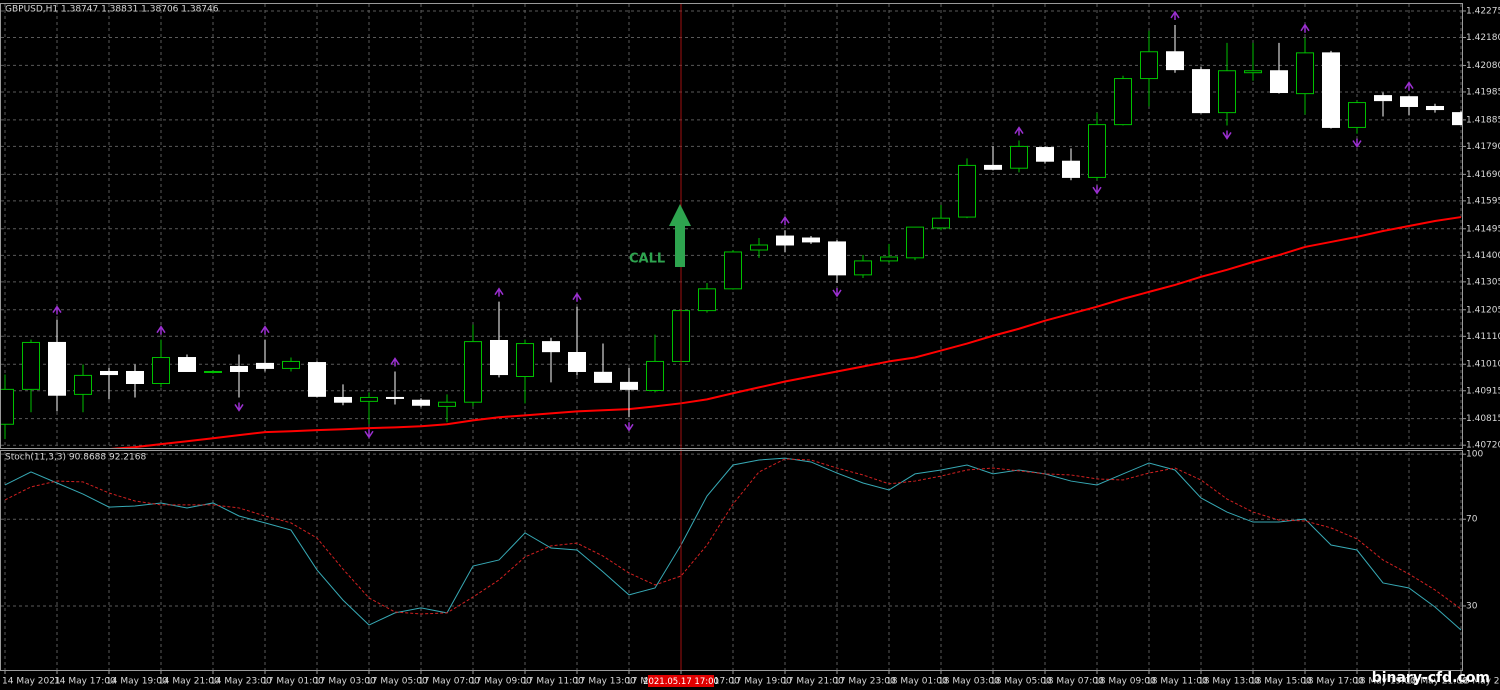 The height and width of the screenshot is (690, 1500). What do you see at coordinates (553, 682) in the screenshot?
I see `x-tick-label: 17 May 11:00` at bounding box center [553, 682].